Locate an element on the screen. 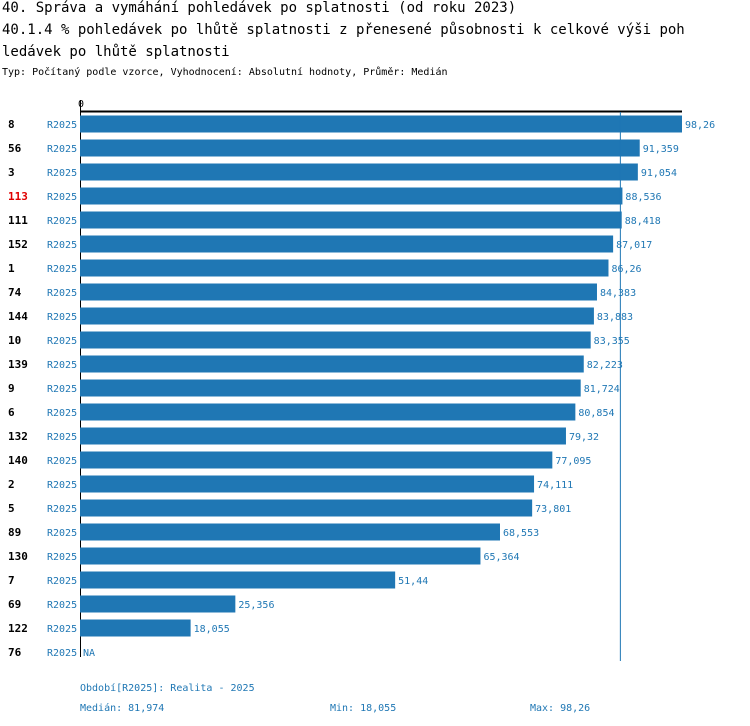  bar-value-label: 74,111 is located at coordinates (555, 485).